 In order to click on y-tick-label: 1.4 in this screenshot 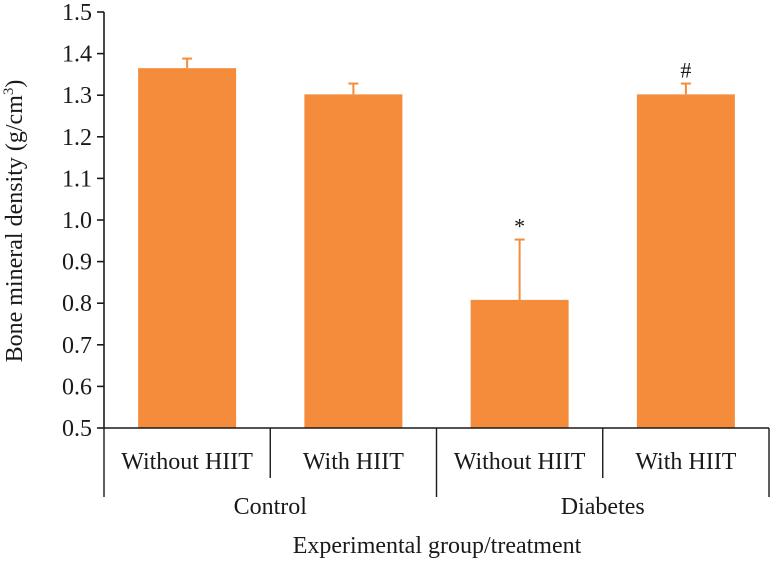, I will do `click(77, 55)`.